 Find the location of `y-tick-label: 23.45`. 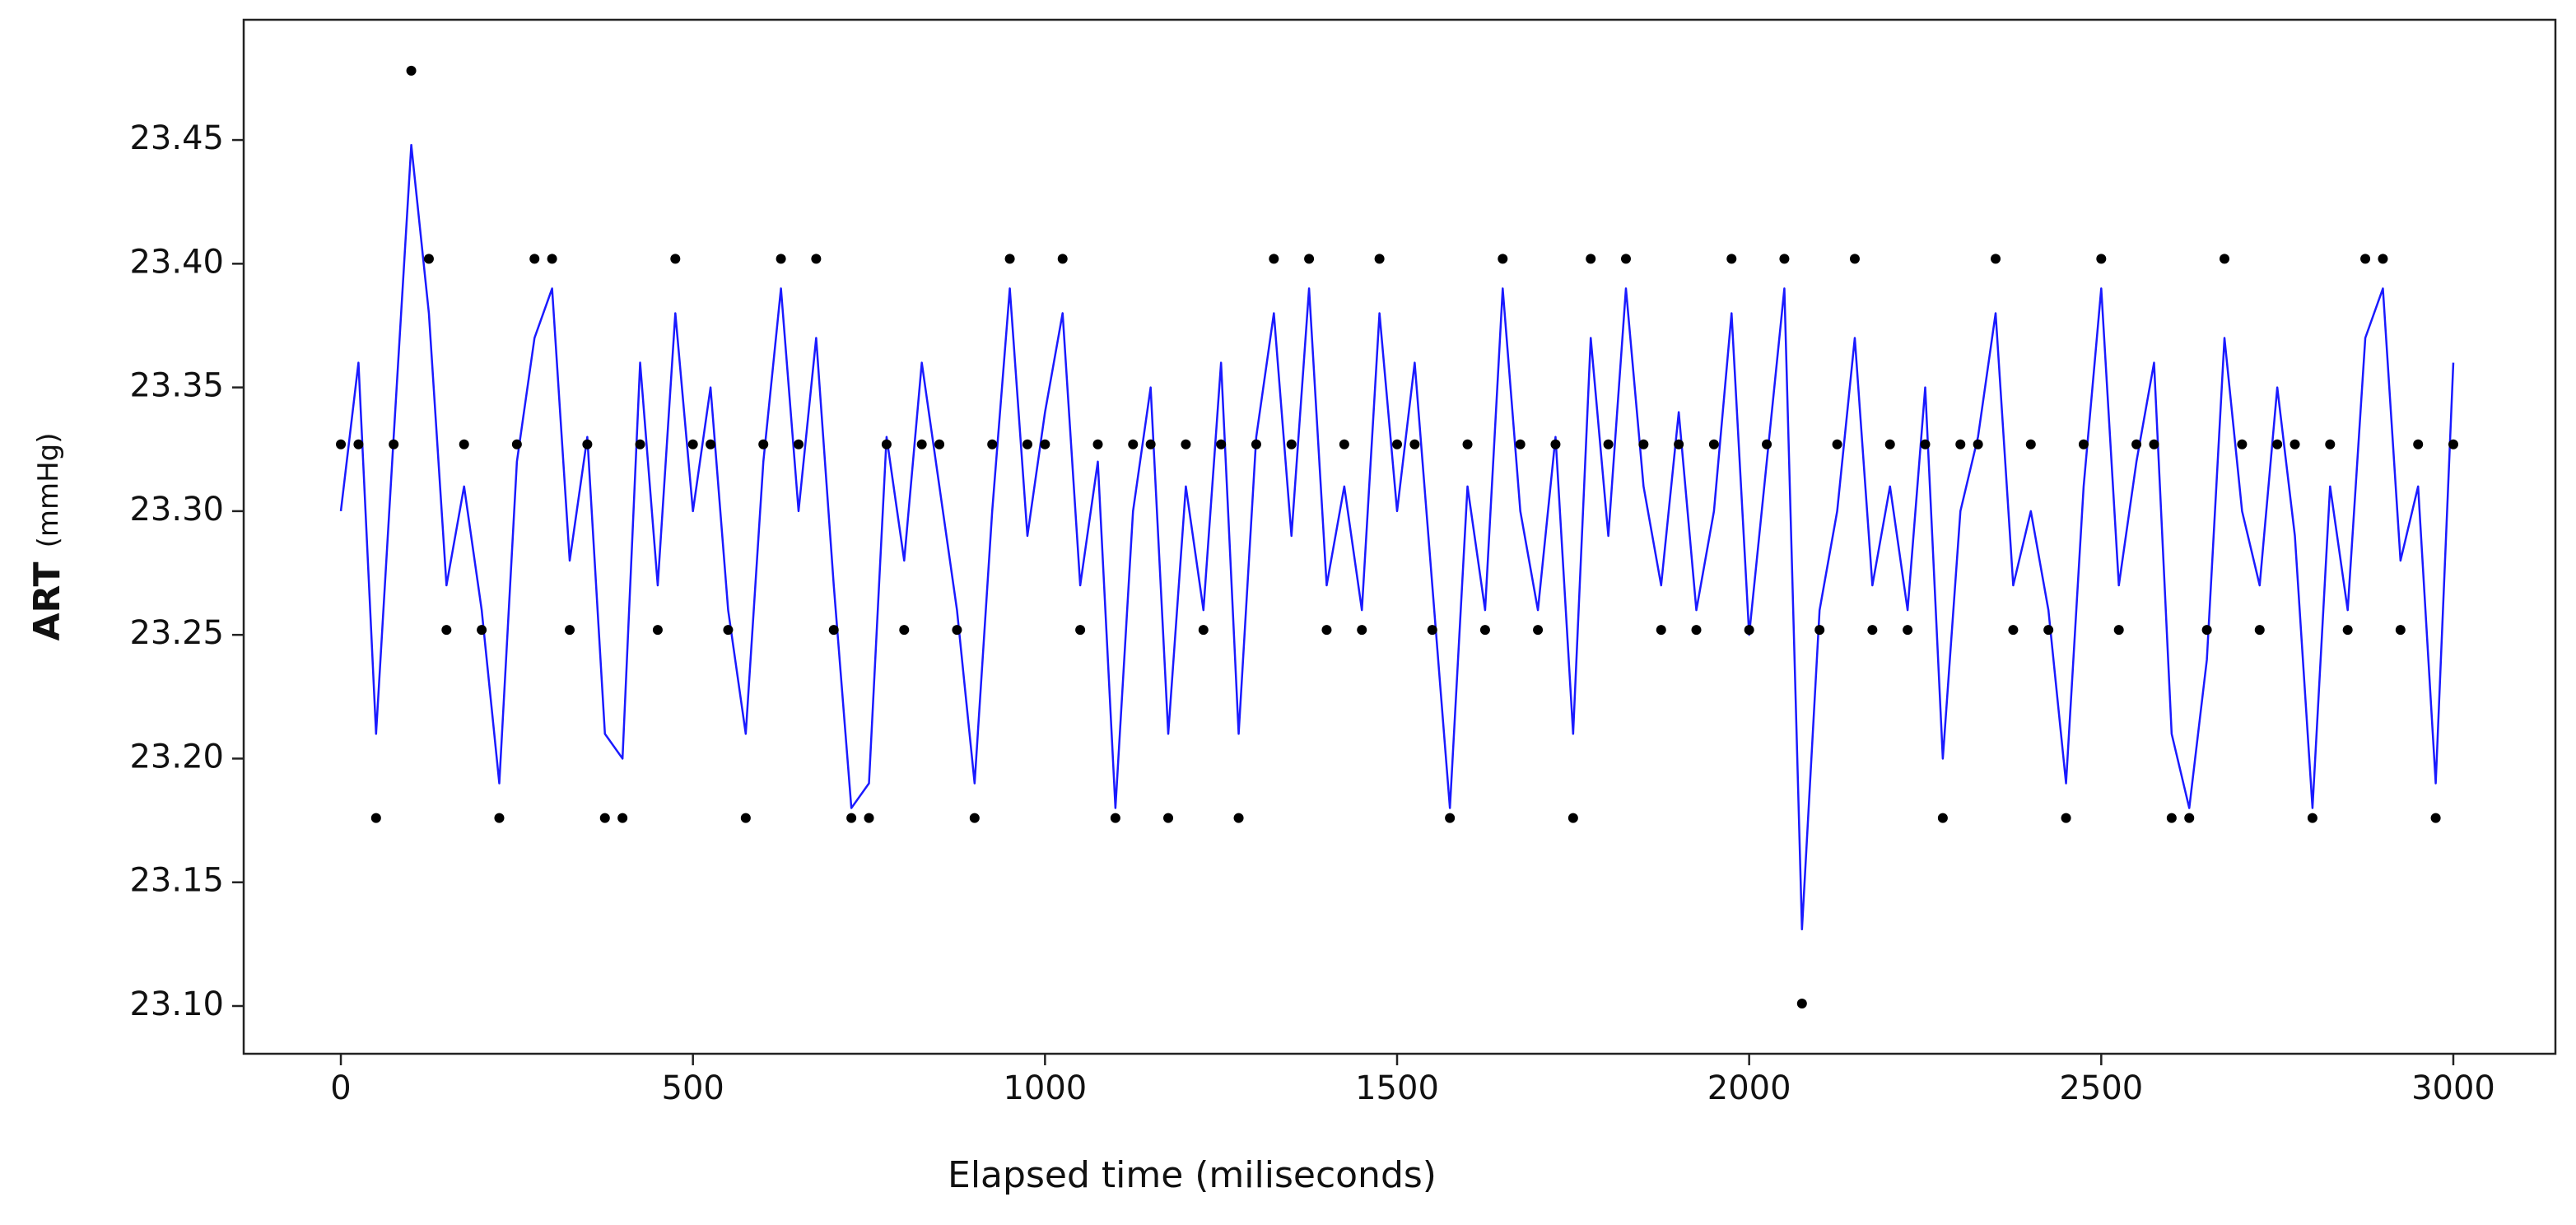

y-tick-label: 23.45 is located at coordinates (176, 138).